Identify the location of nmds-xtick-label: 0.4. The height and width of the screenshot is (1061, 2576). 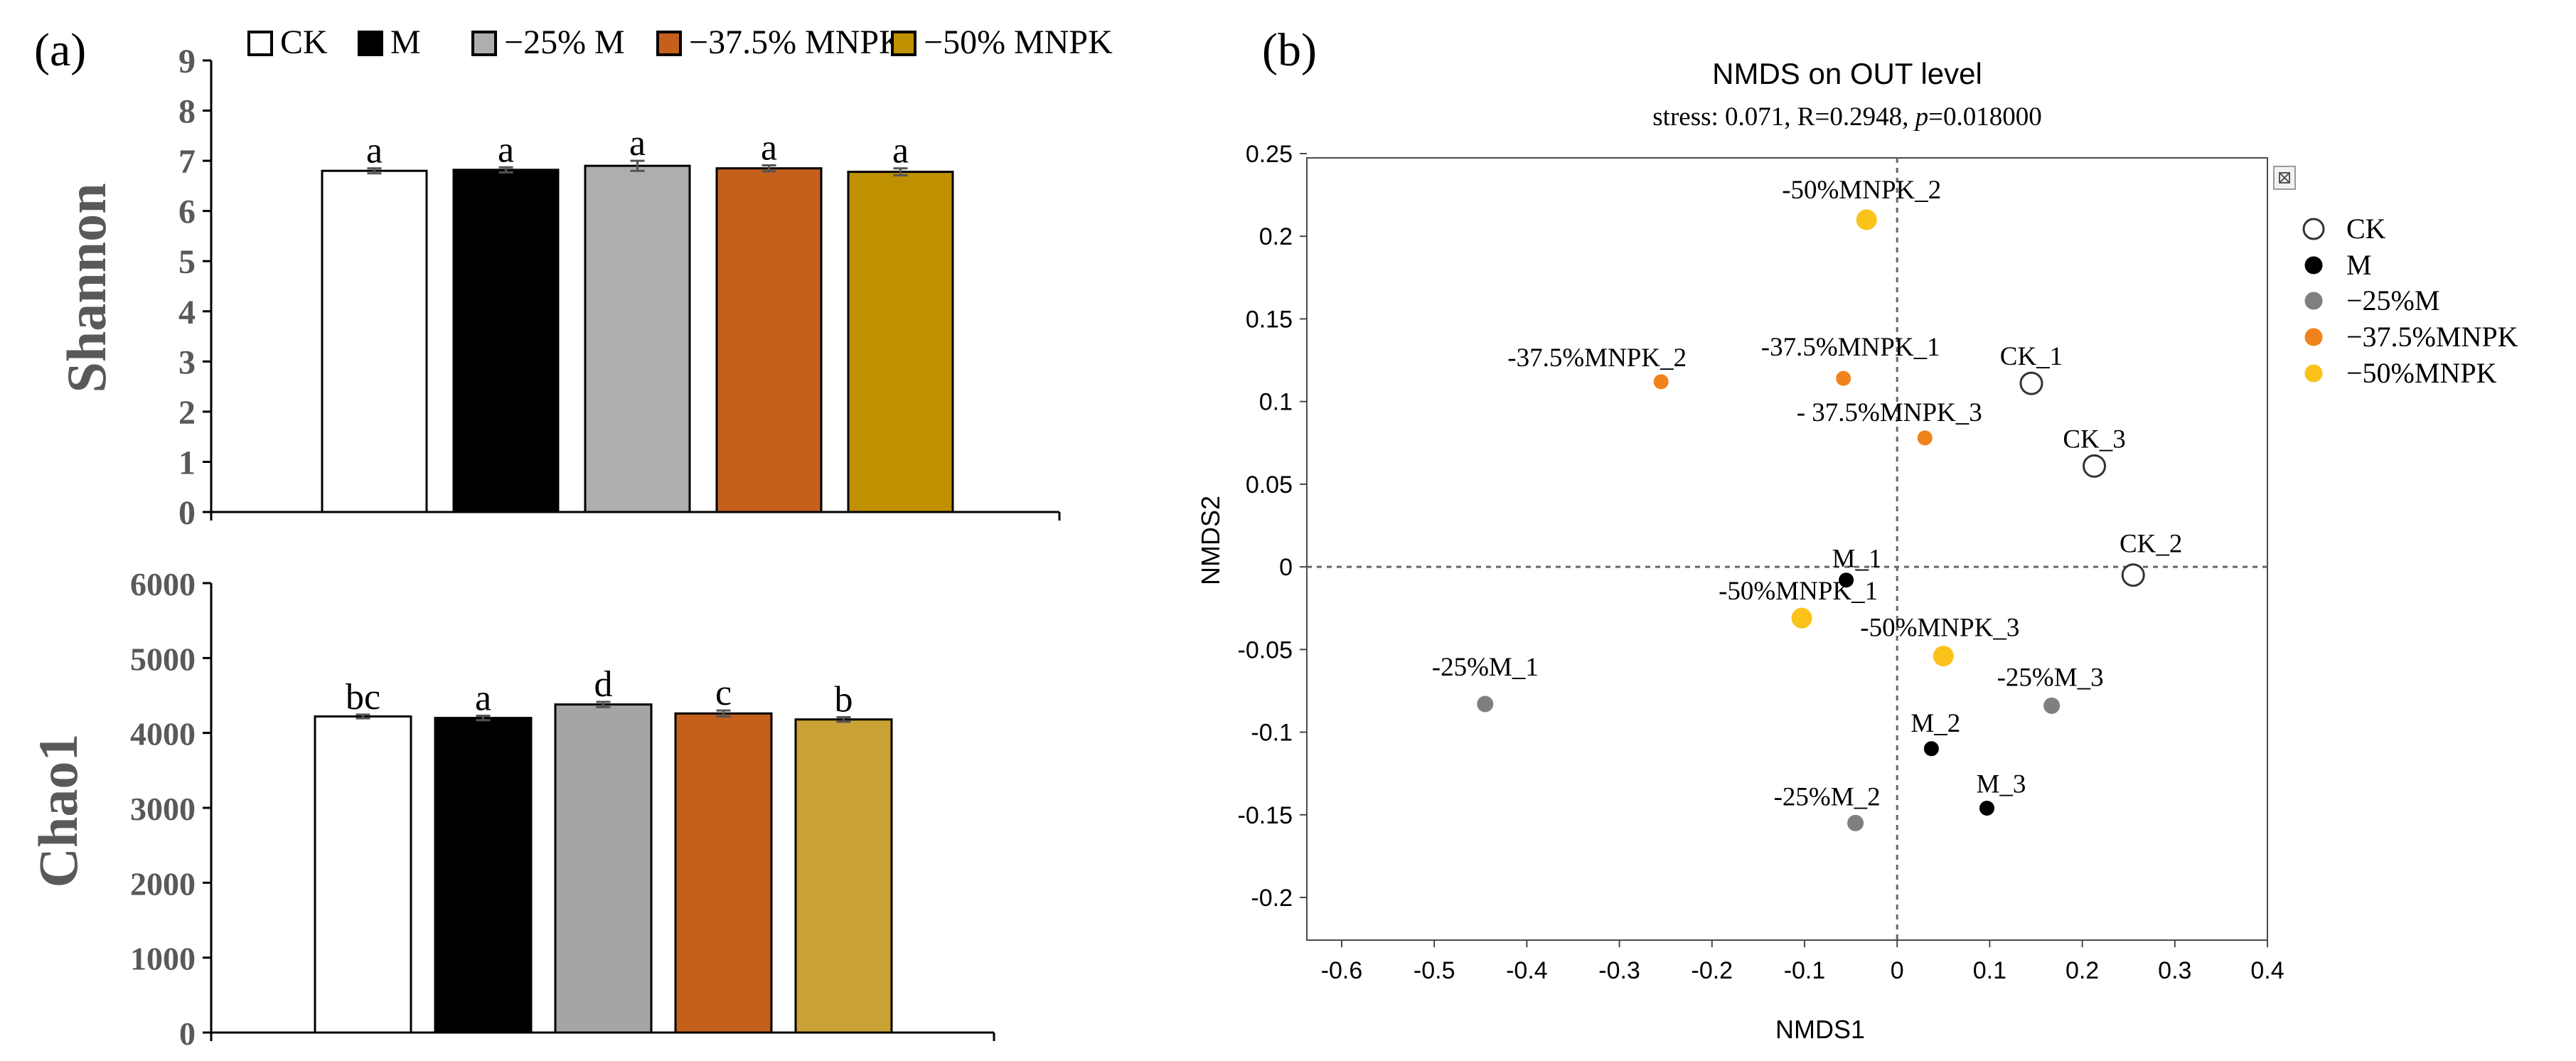
(2267, 970).